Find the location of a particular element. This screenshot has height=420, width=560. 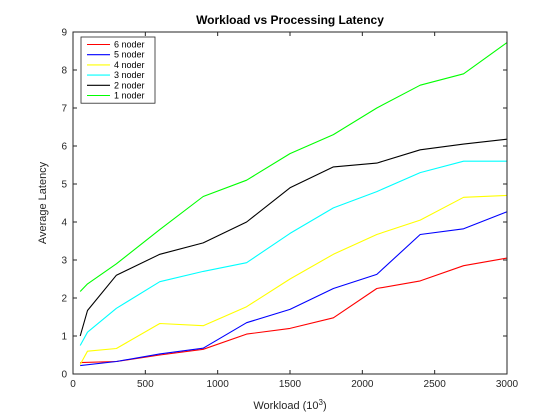

y-axis-label: Average Latency is located at coordinates (43, 202).